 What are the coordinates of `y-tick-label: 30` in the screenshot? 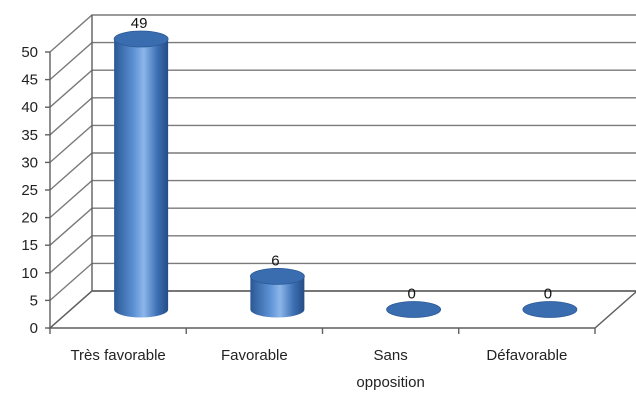 It's located at (29, 162).